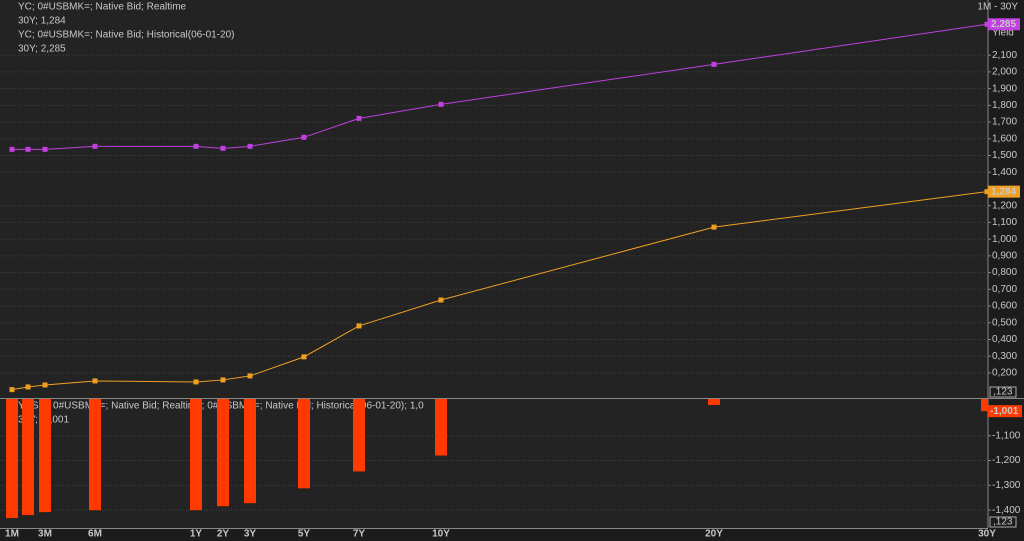 The height and width of the screenshot is (541, 1024). What do you see at coordinates (1004, 373) in the screenshot?
I see `y-tick-label: 0,200` at bounding box center [1004, 373].